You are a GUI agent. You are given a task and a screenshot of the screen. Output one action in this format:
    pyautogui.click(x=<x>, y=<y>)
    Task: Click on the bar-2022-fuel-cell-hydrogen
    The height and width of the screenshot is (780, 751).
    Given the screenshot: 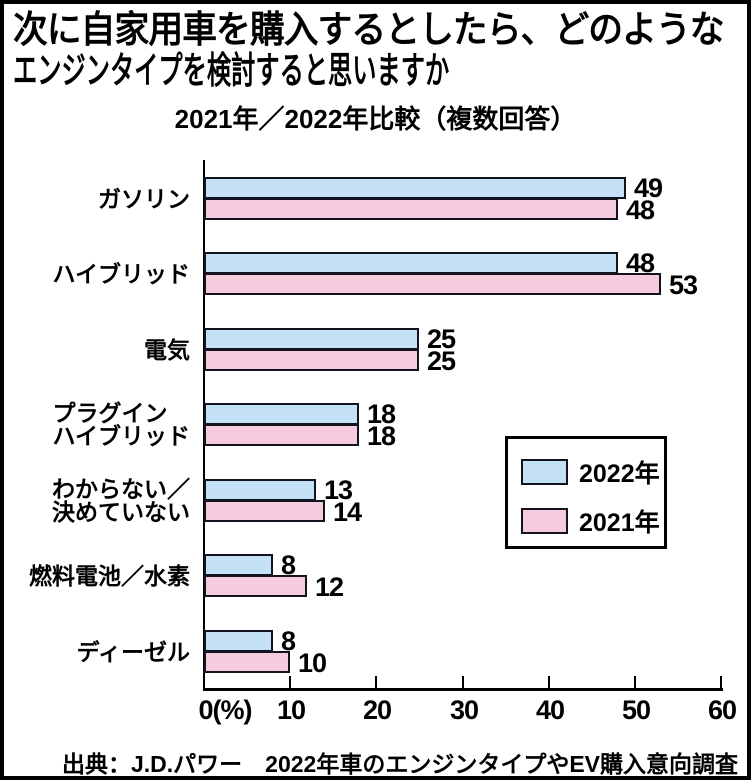 What is the action you would take?
    pyautogui.click(x=238, y=565)
    